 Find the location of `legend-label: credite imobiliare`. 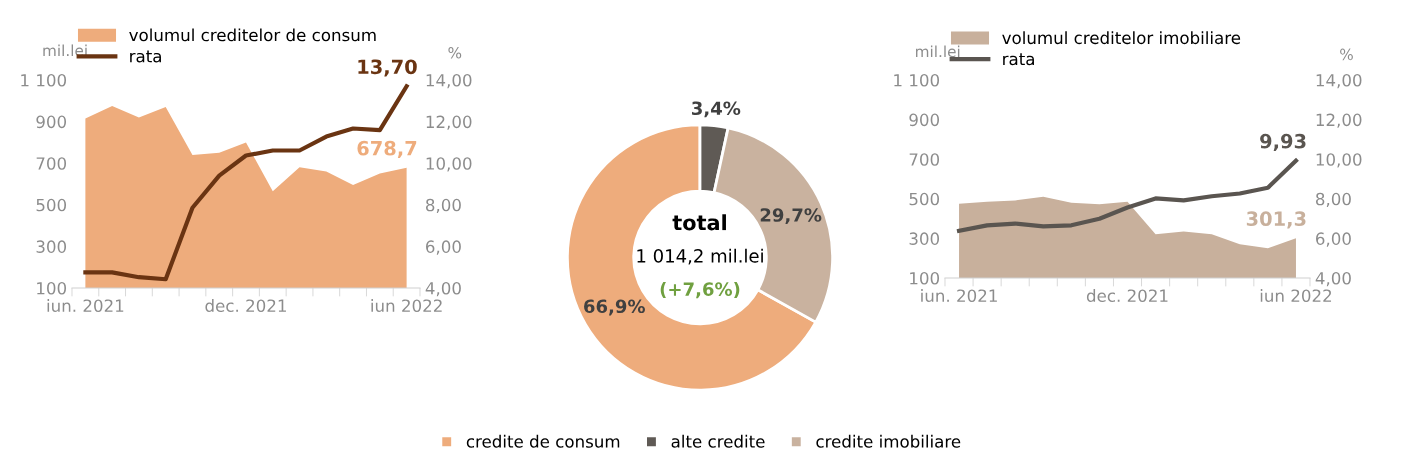

legend-label: credite imobiliare is located at coordinates (888, 441).